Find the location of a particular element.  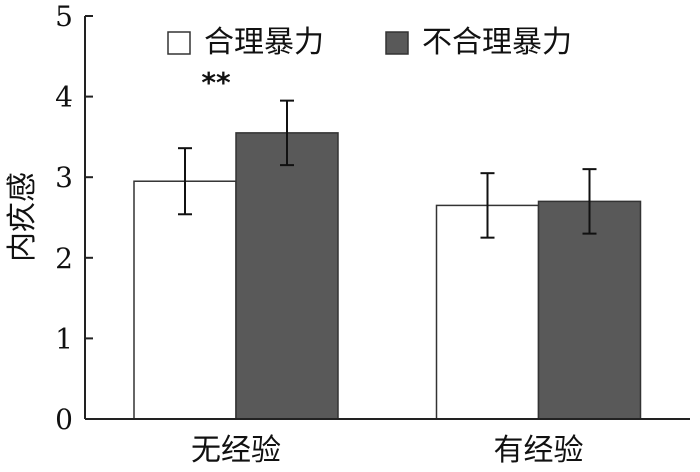

x-category-label: 有经验 is located at coordinates (539, 450).